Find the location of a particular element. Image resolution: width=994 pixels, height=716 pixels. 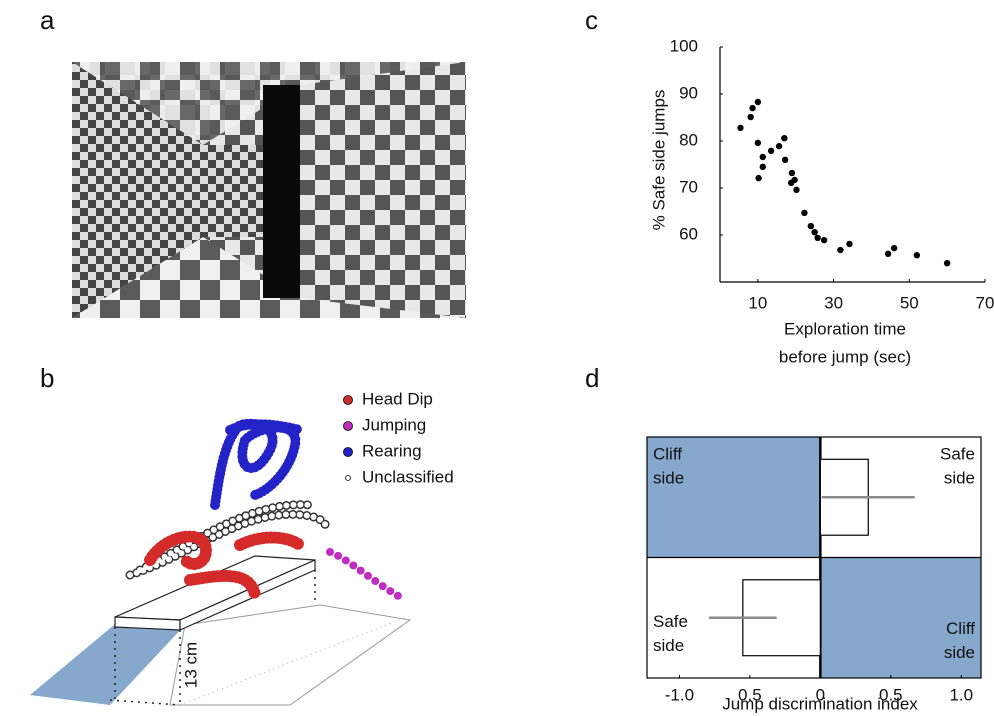

x-axis-label: Jump discrimination index is located at coordinates (820, 703).